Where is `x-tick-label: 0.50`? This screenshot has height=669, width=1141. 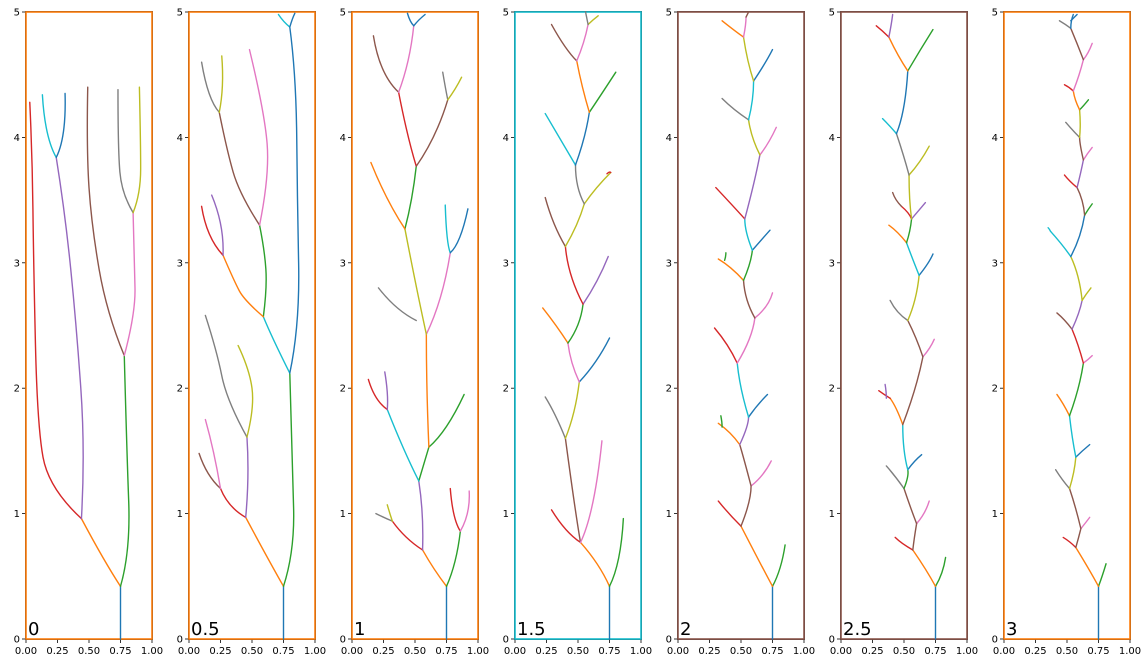
x-tick-label: 0.50 is located at coordinates (578, 651).